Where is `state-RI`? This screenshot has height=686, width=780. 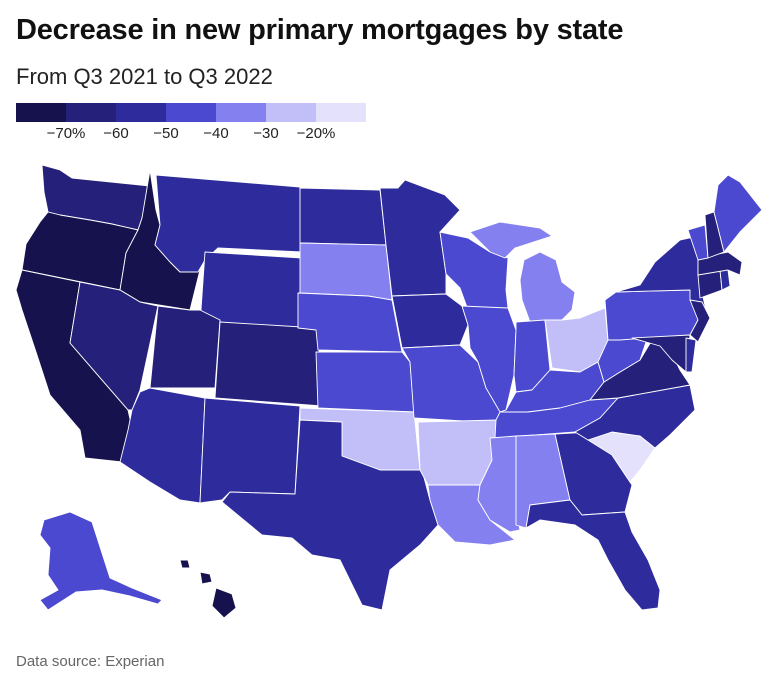
state-RI is located at coordinates (725, 280).